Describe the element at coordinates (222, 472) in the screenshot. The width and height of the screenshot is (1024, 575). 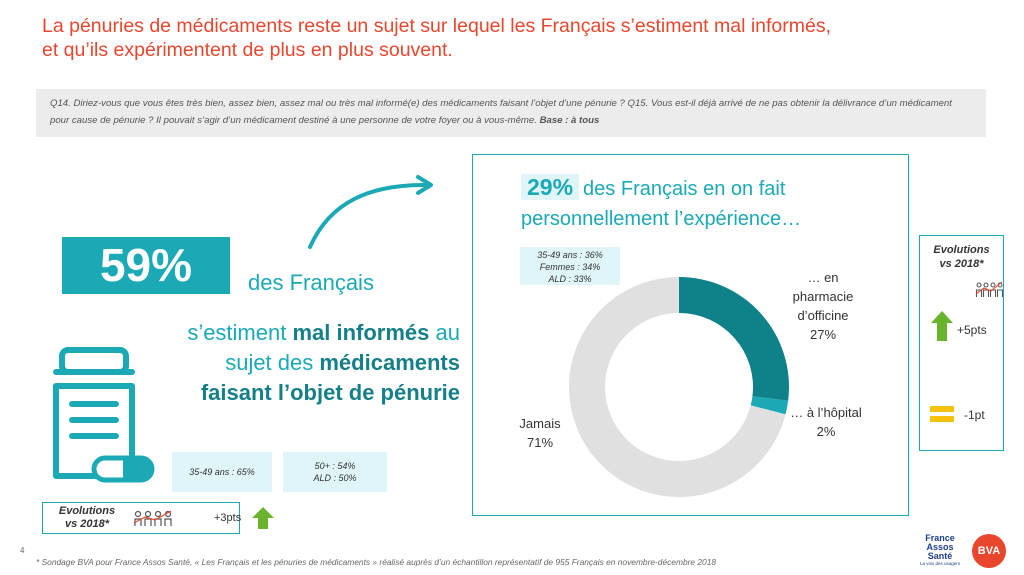
I see `age-35-49-badge: 35-49 ans : 65%` at that location.